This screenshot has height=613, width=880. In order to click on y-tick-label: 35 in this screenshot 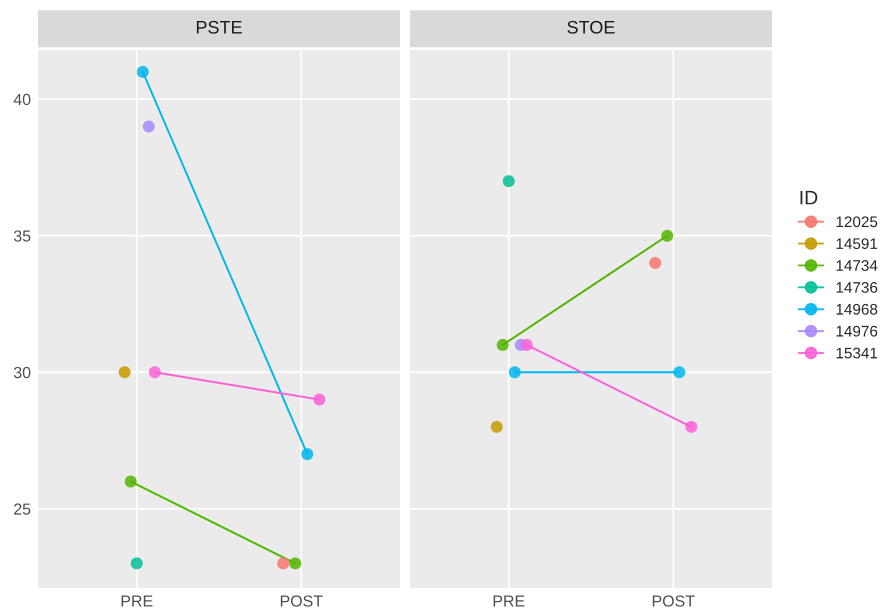, I will do `click(22, 236)`.